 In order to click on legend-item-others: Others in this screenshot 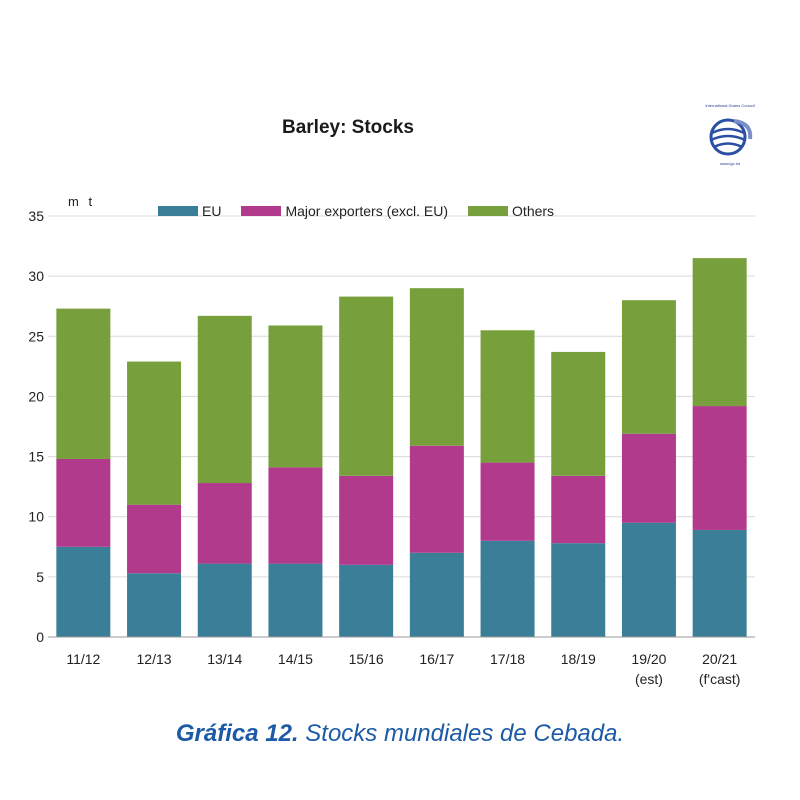, I will do `click(511, 211)`.